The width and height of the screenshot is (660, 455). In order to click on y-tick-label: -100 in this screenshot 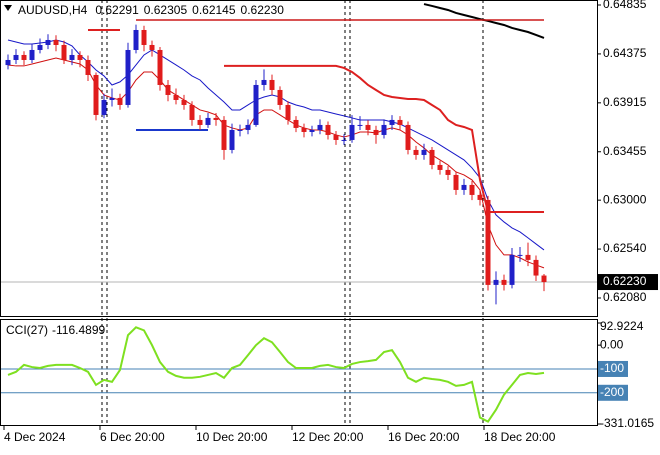, I will do `click(612, 368)`.